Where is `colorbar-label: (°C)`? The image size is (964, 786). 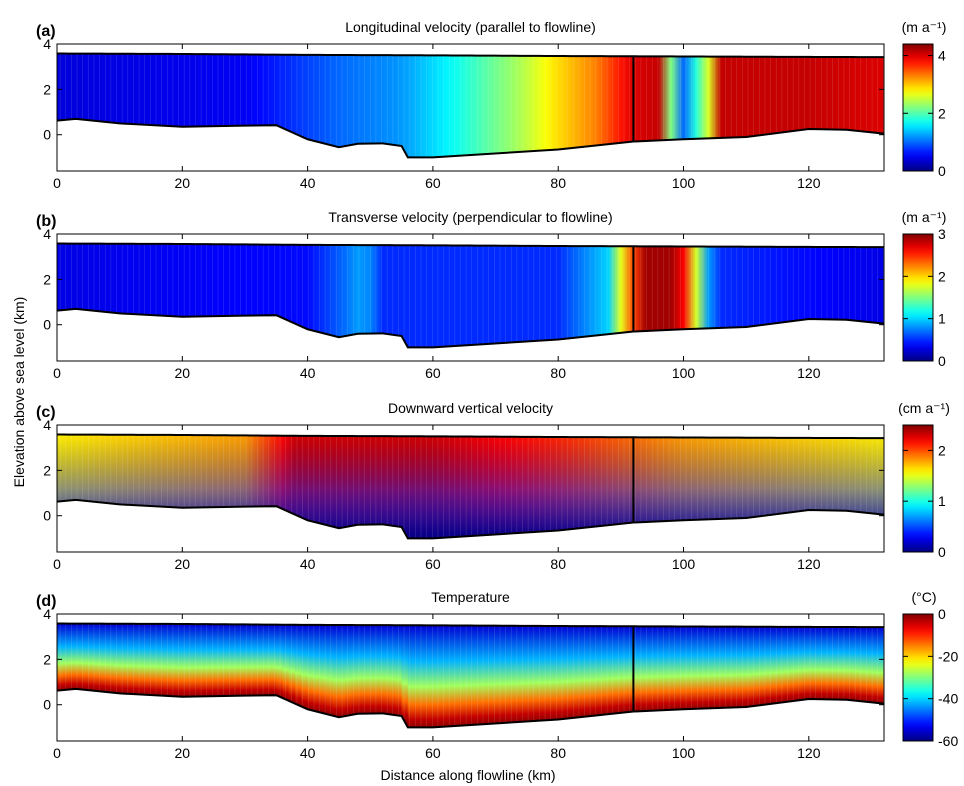
colorbar-label: (°C) is located at coordinates (923, 597).